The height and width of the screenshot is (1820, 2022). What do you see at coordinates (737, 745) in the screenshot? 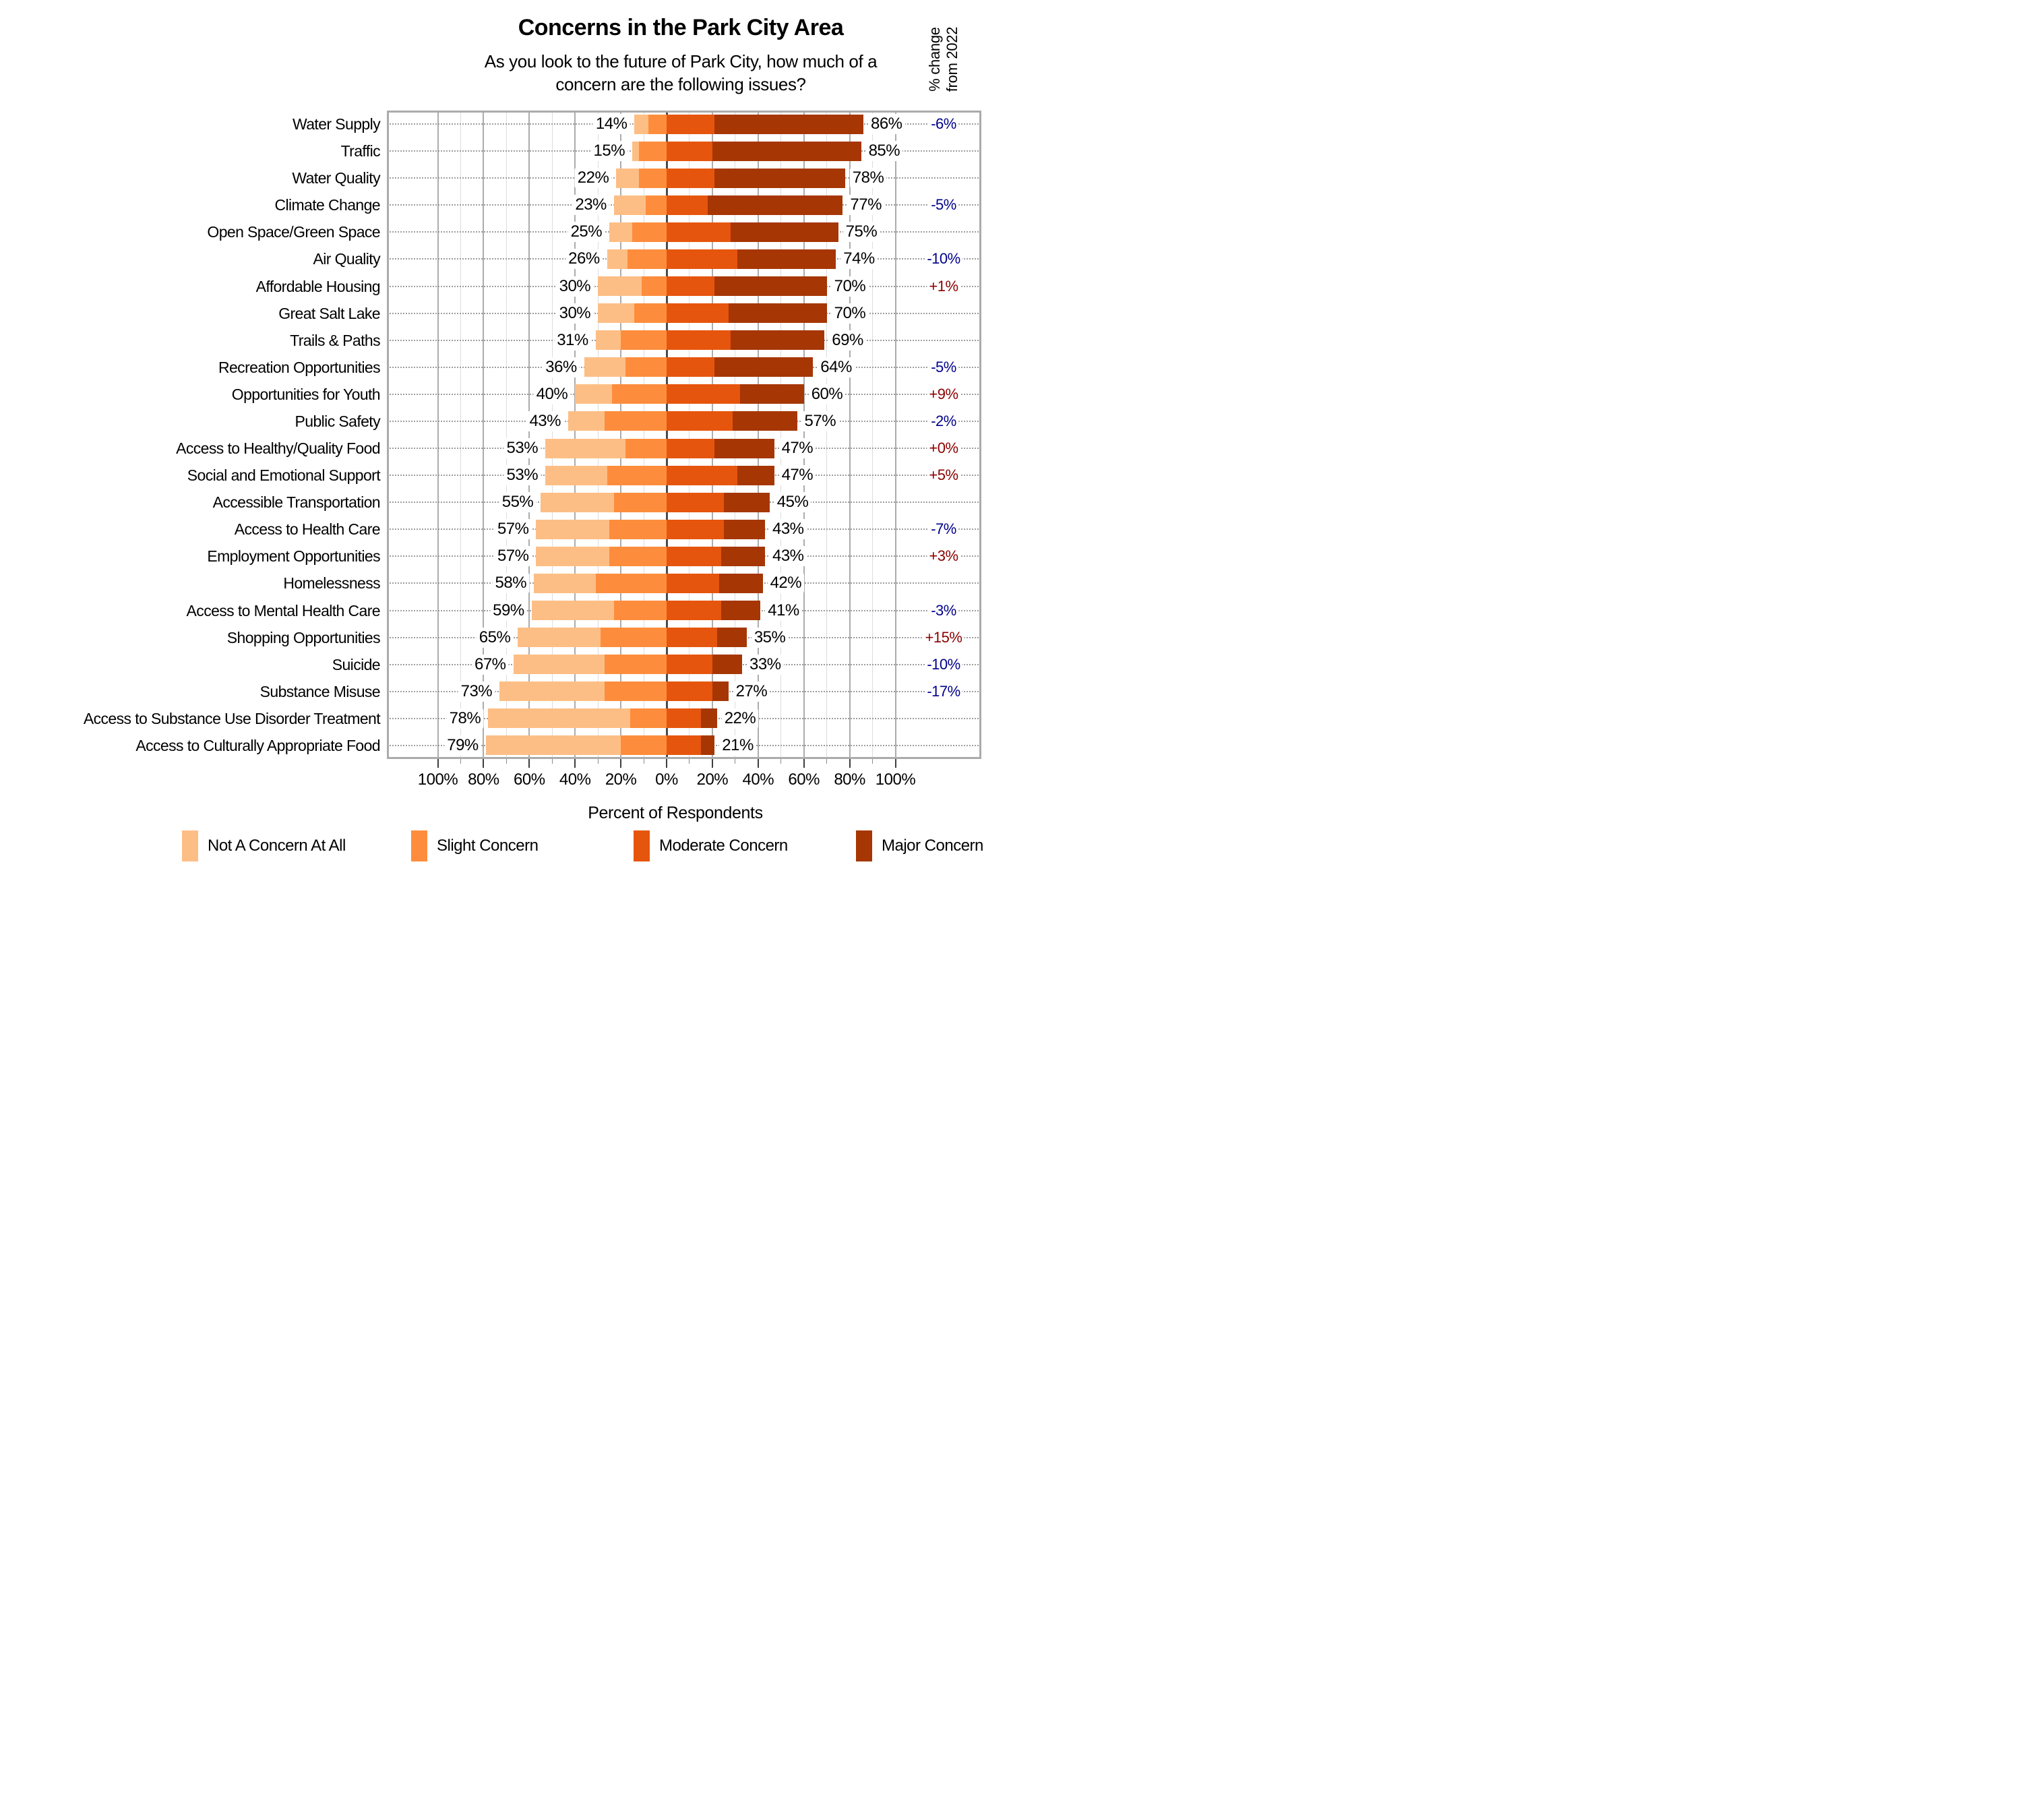
I see `right-total-label: 21%` at bounding box center [737, 745].